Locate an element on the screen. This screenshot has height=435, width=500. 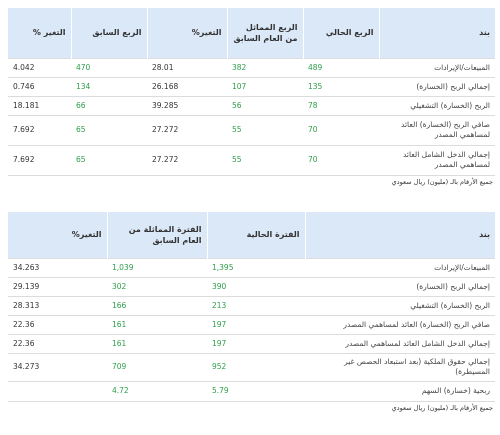
cell-value: 0.746 is located at coordinates (39, 86).